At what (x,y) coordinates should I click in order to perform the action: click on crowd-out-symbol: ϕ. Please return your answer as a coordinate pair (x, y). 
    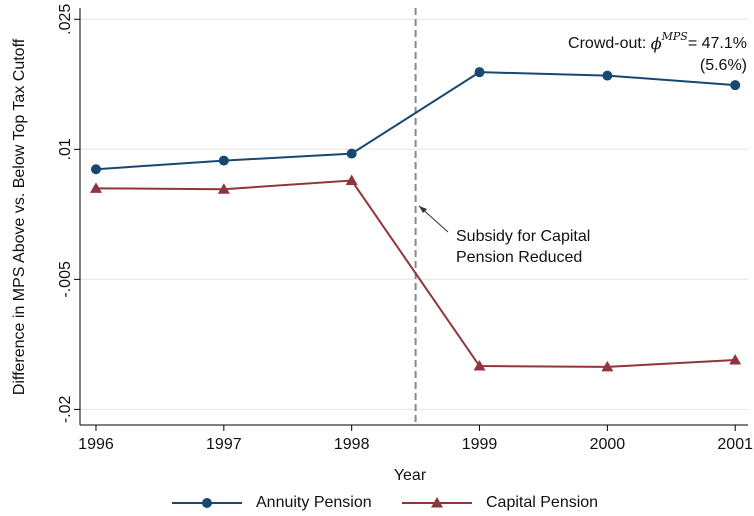
    Looking at the image, I should click on (656, 43).